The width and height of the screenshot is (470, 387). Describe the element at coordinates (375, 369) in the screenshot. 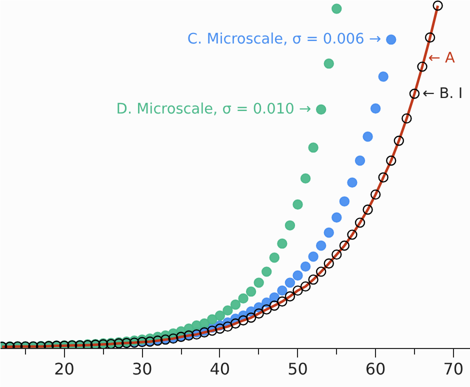

I see `x-tick-label: 60` at that location.